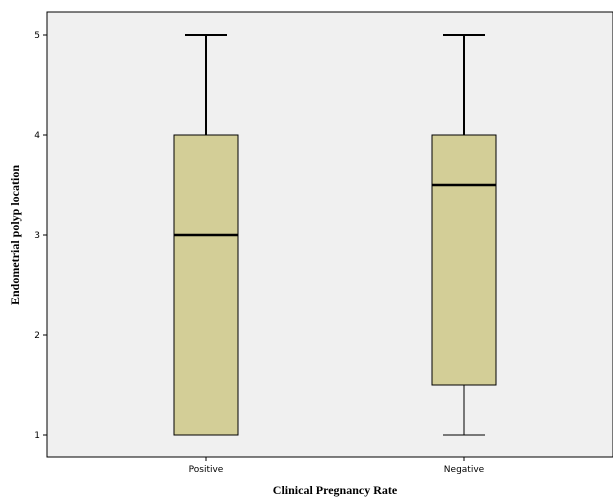  What do you see at coordinates (37, 136) in the screenshot?
I see `y-tick-label-4: 4` at bounding box center [37, 136].